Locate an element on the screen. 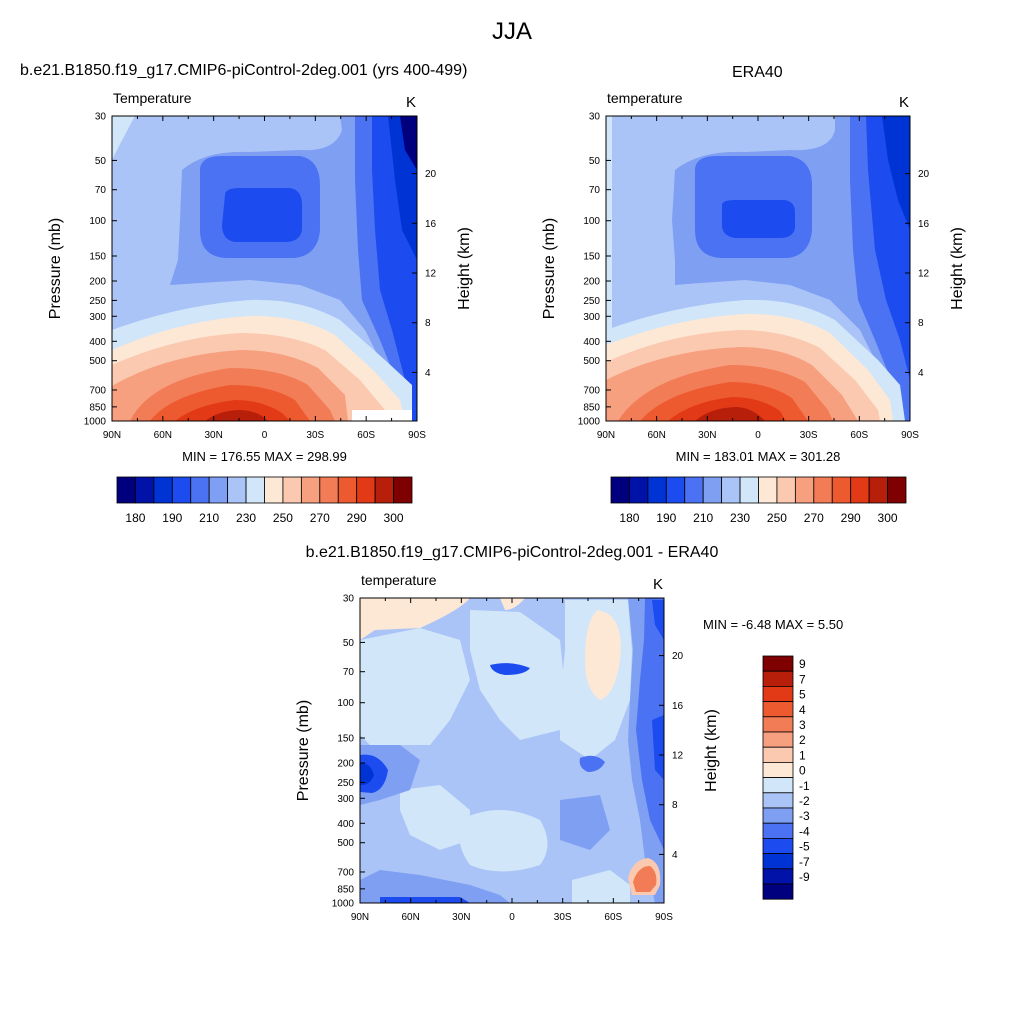  colorbar-label: 1 is located at coordinates (802, 755).